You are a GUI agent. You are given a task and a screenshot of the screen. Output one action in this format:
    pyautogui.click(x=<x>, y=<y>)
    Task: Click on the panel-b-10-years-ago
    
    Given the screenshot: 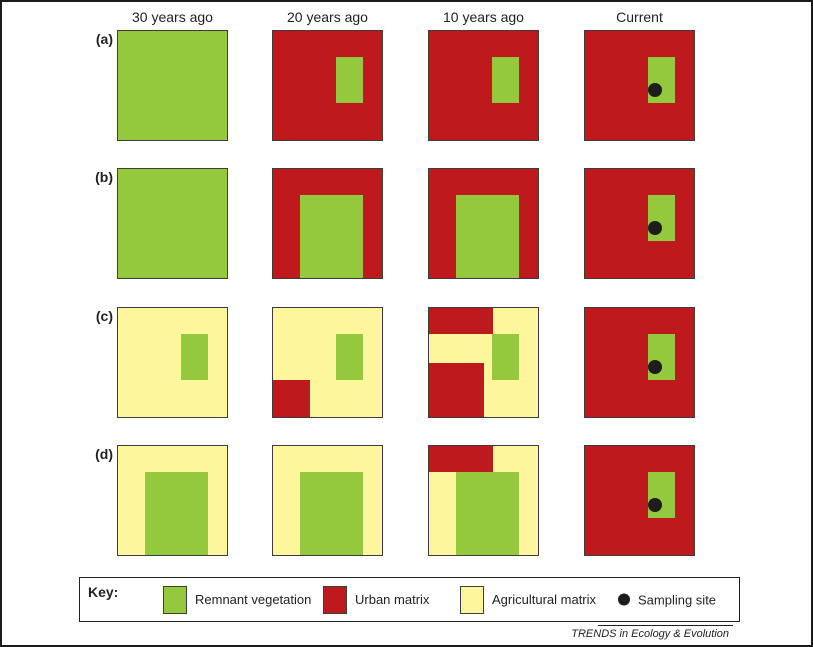 What is the action you would take?
    pyautogui.click(x=483, y=223)
    